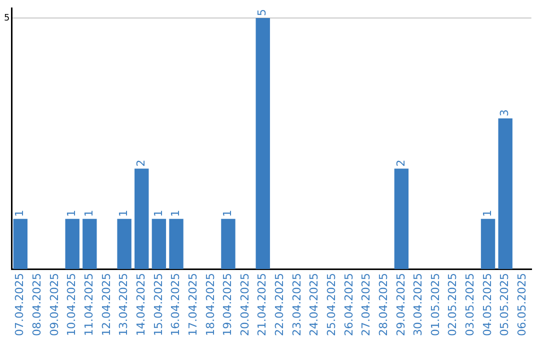 The width and height of the screenshot is (540, 340). I want to click on x-tick-label: 22.04.2025, so click(279, 304).